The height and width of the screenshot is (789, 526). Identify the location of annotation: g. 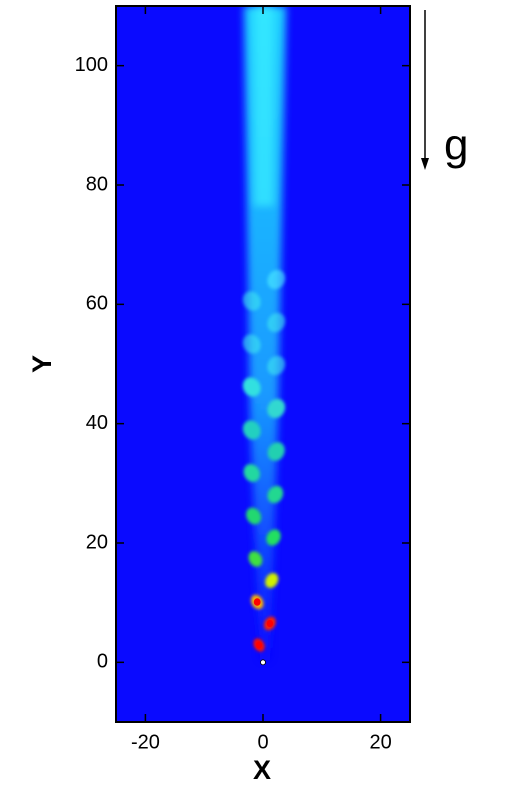
(456, 145).